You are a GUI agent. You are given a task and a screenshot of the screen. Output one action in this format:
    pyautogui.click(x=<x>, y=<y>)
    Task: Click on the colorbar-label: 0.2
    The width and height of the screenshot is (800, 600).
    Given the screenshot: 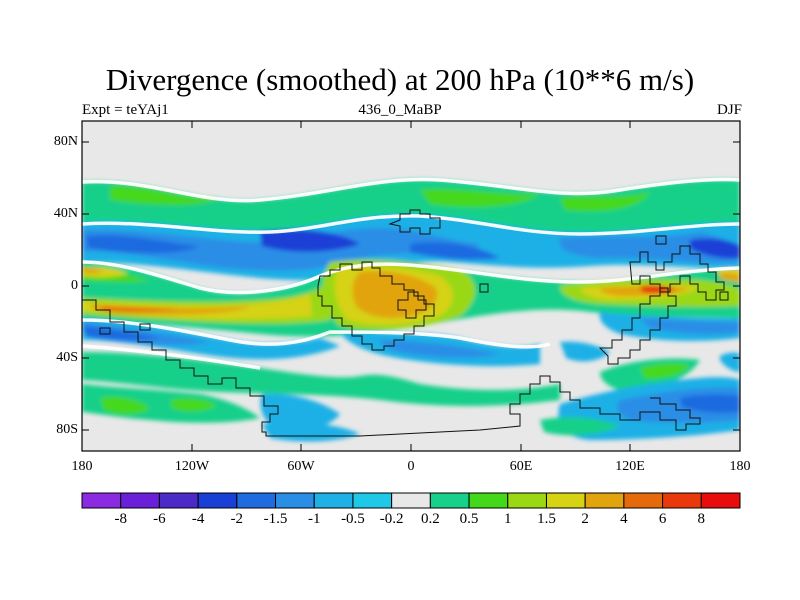 What is the action you would take?
    pyautogui.click(x=430, y=519)
    